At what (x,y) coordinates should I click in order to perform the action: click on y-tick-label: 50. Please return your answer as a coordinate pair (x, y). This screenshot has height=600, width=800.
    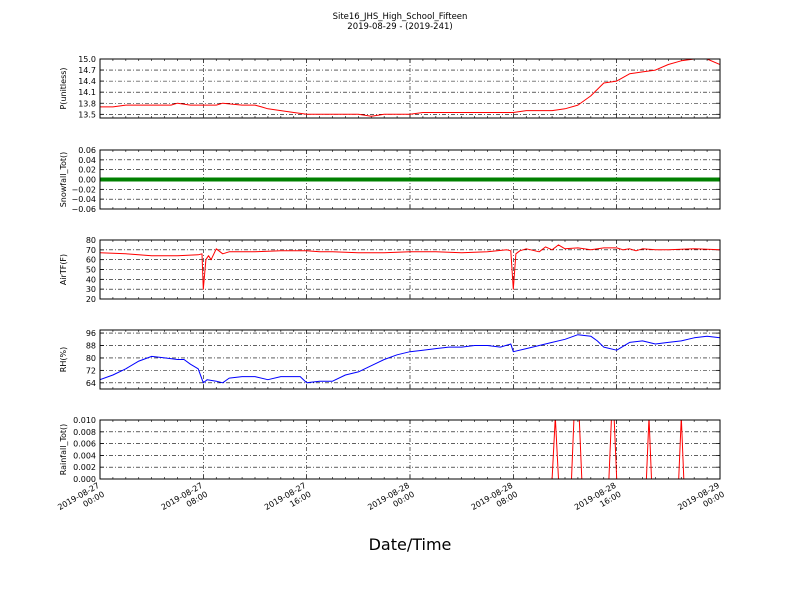
    Looking at the image, I should click on (91, 270).